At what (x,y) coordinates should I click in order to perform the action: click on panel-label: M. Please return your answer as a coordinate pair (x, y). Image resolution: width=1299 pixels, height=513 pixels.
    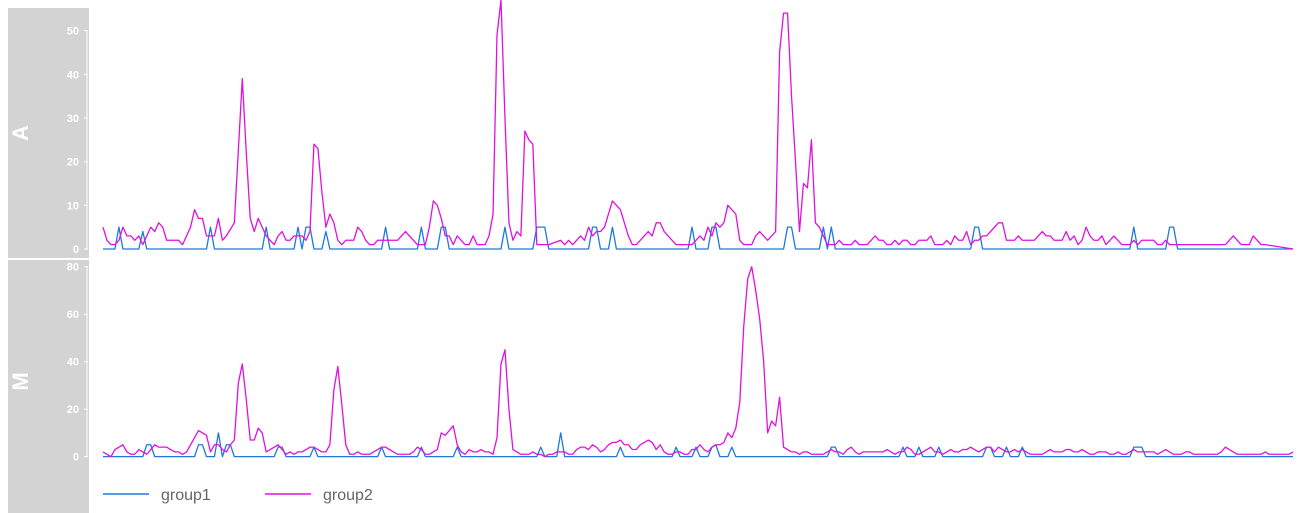
    Looking at the image, I should click on (20, 381).